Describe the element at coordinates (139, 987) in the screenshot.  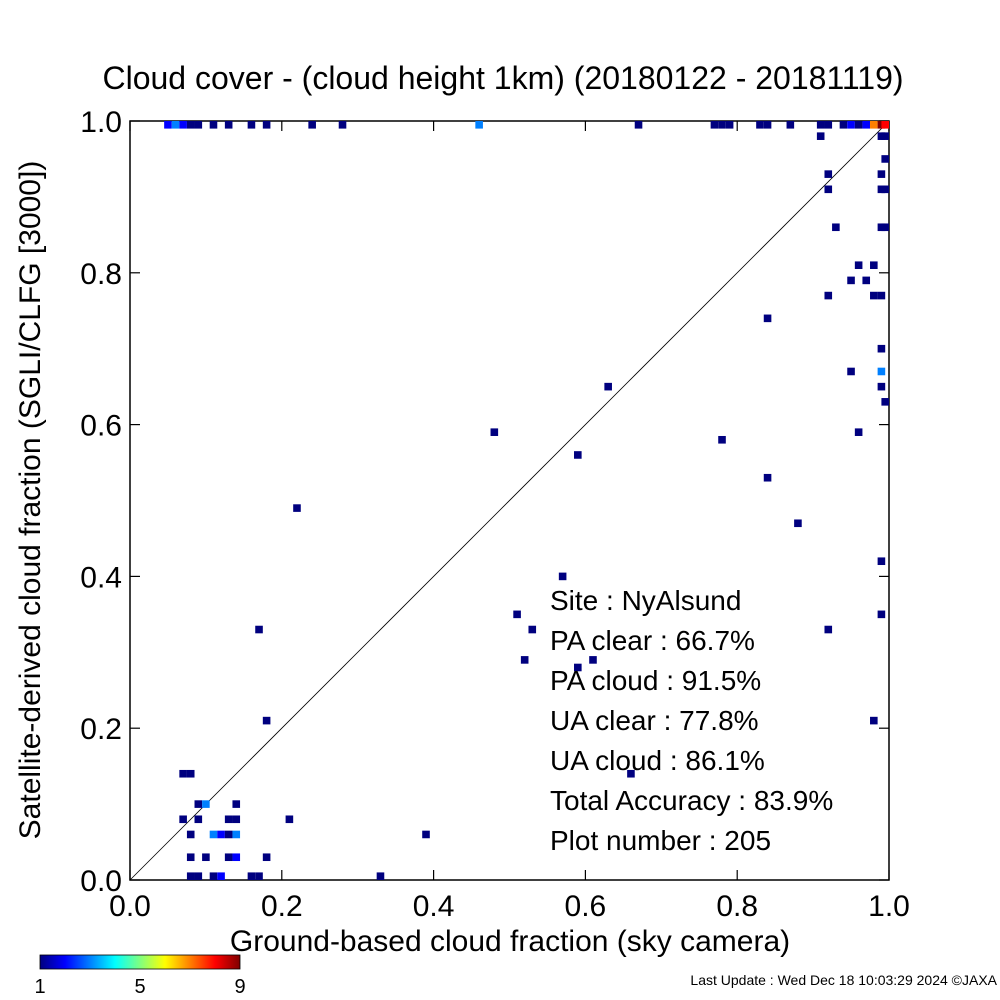
I see `colorbar-tick-label: 5` at that location.